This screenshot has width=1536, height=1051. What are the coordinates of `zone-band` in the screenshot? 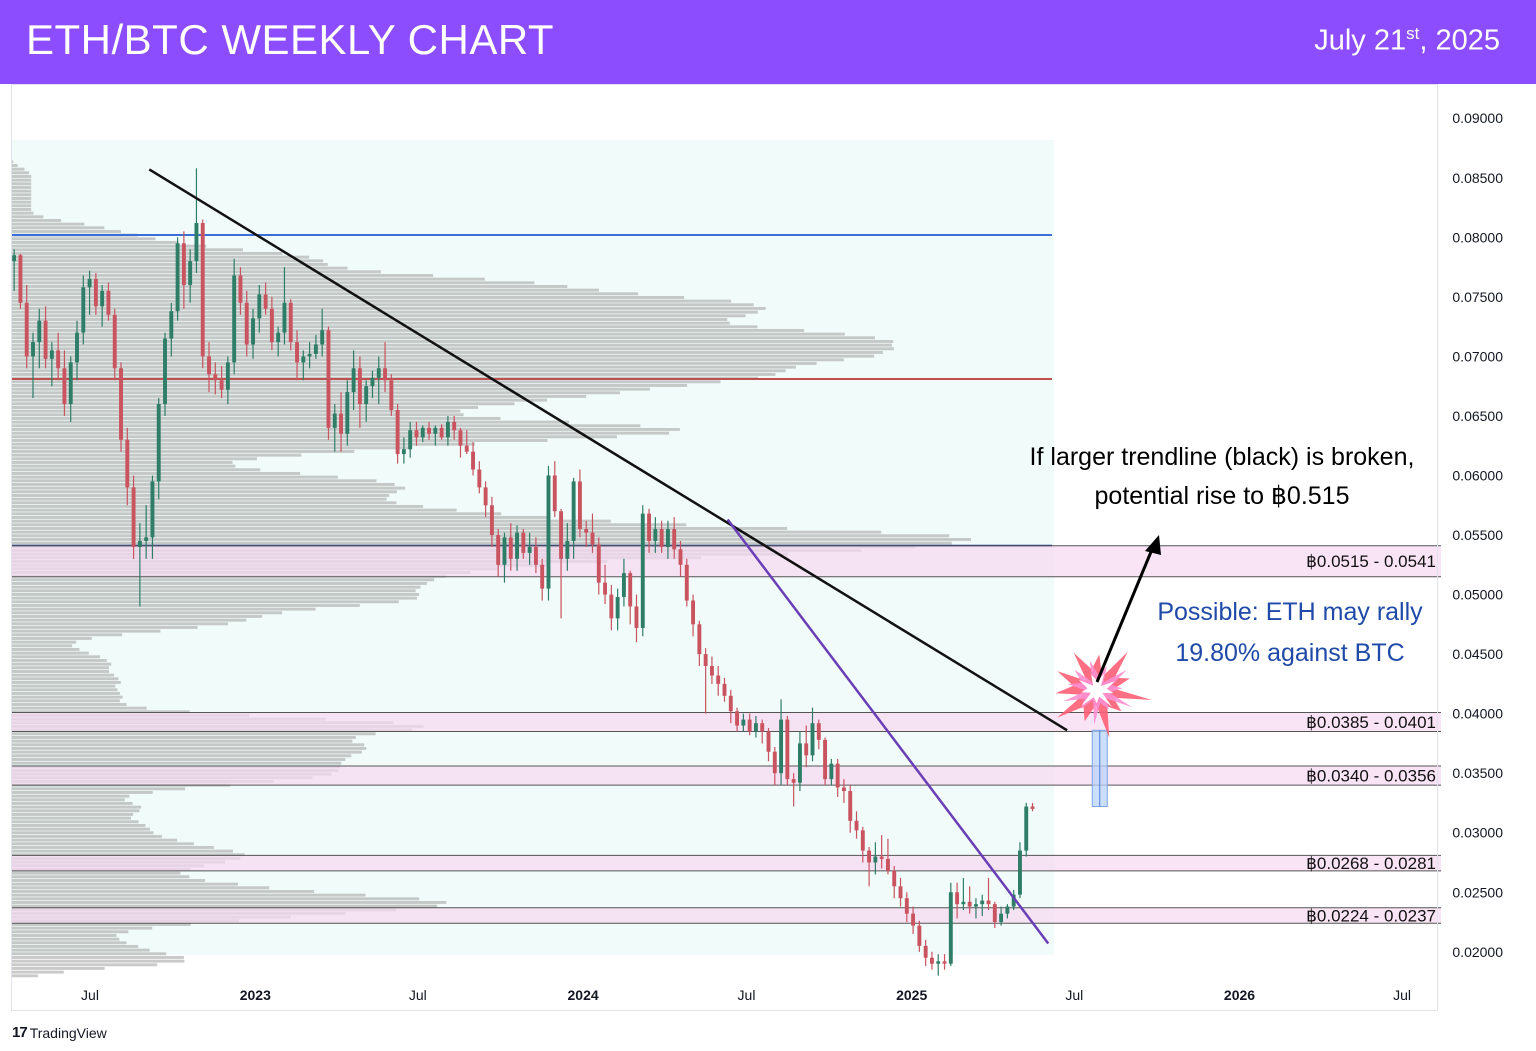 It's located at (726, 863).